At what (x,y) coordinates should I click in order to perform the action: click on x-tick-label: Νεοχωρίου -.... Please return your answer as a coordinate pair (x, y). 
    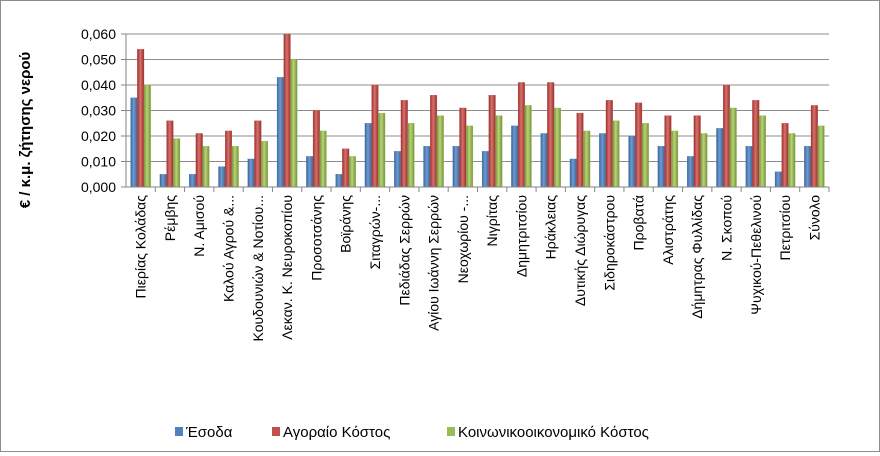
    Looking at the image, I should click on (463, 239).